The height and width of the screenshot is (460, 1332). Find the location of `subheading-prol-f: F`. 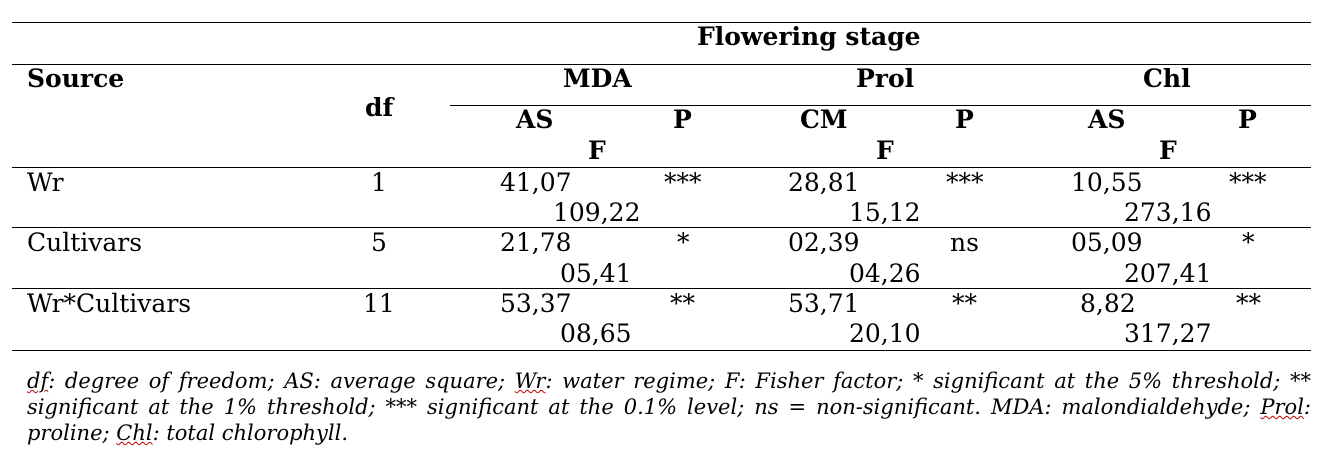

subheading-prol-f: F is located at coordinates (885, 150).